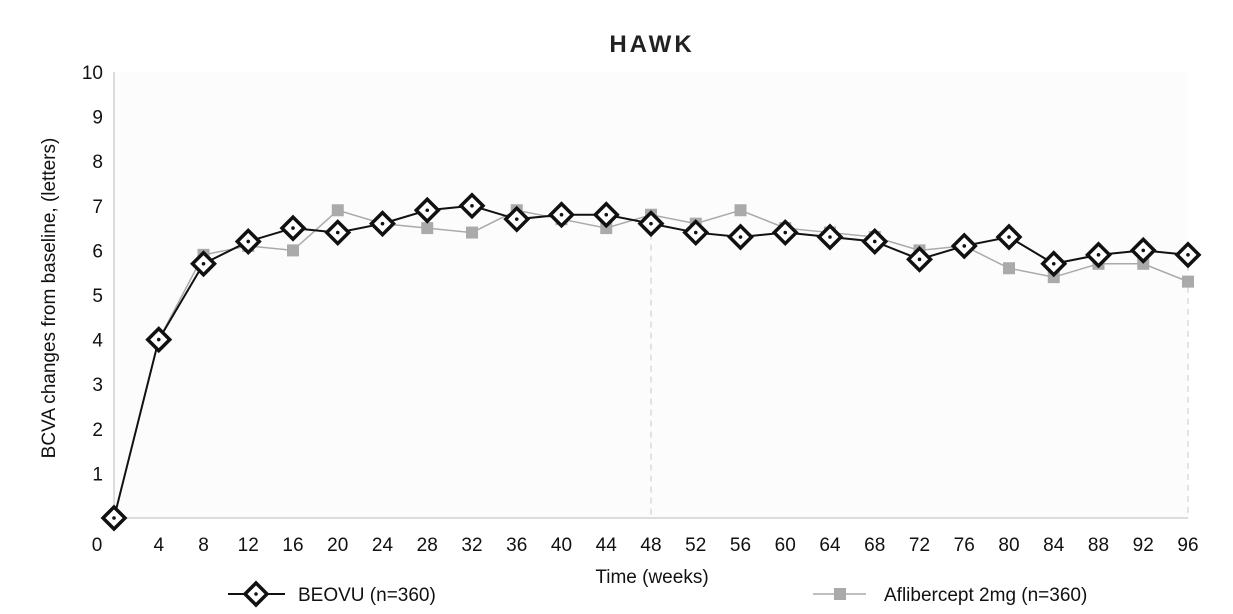  I want to click on x-tick-label: 12, so click(248, 545).